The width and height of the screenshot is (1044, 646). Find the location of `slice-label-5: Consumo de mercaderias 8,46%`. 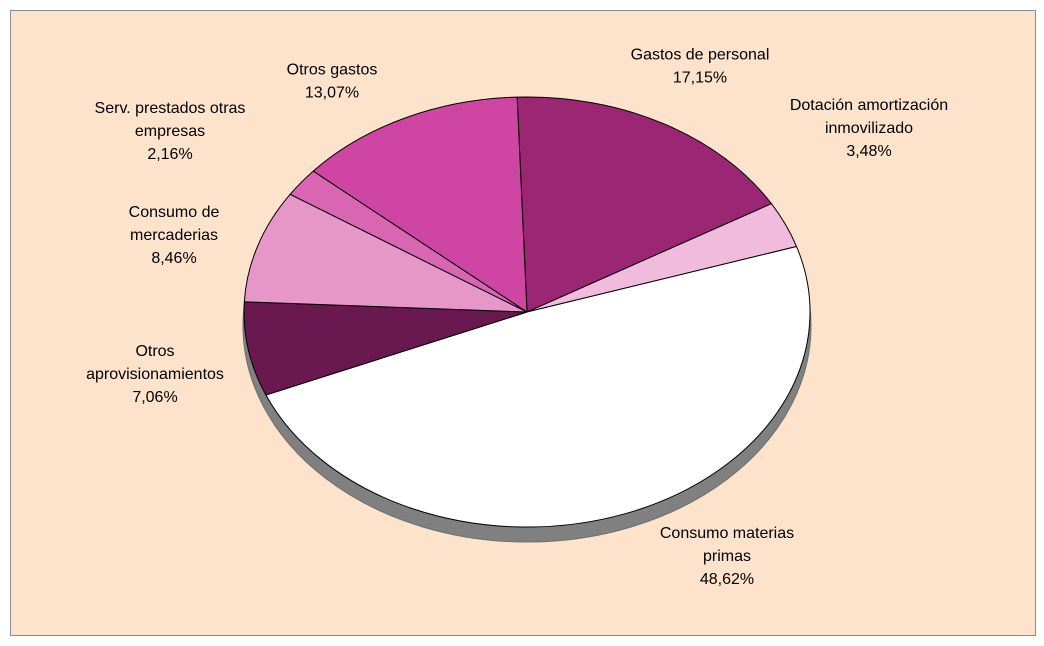

slice-label-5: Consumo de mercaderias 8,46% is located at coordinates (174, 235).